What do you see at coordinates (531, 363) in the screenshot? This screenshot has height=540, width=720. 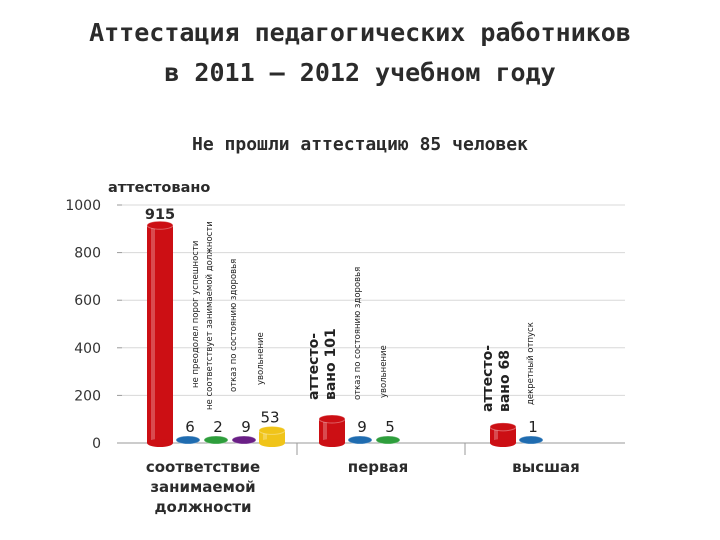 I see `annotation-dekret: декретный отпуск` at bounding box center [531, 363].